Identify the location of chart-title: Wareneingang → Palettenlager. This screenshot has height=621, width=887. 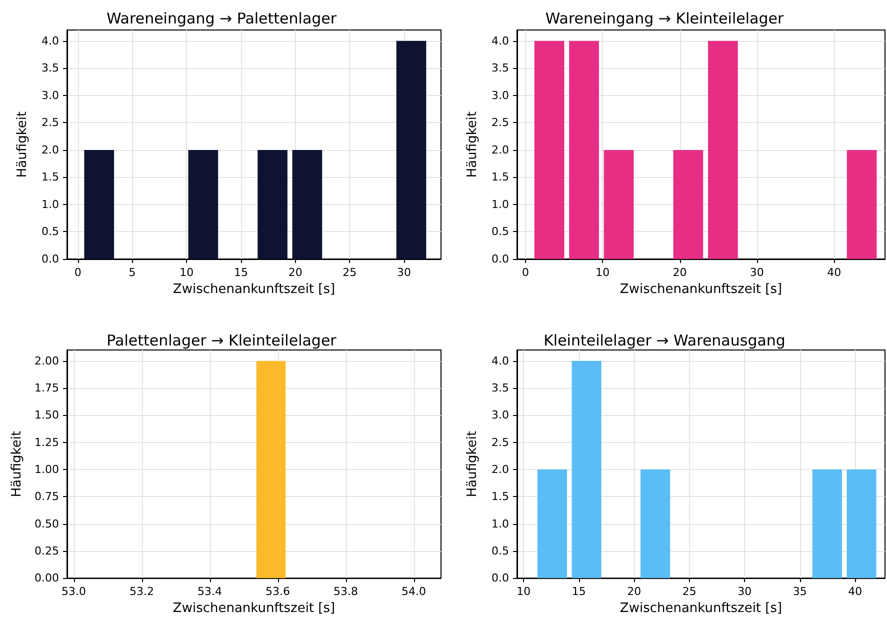
(222, 19).